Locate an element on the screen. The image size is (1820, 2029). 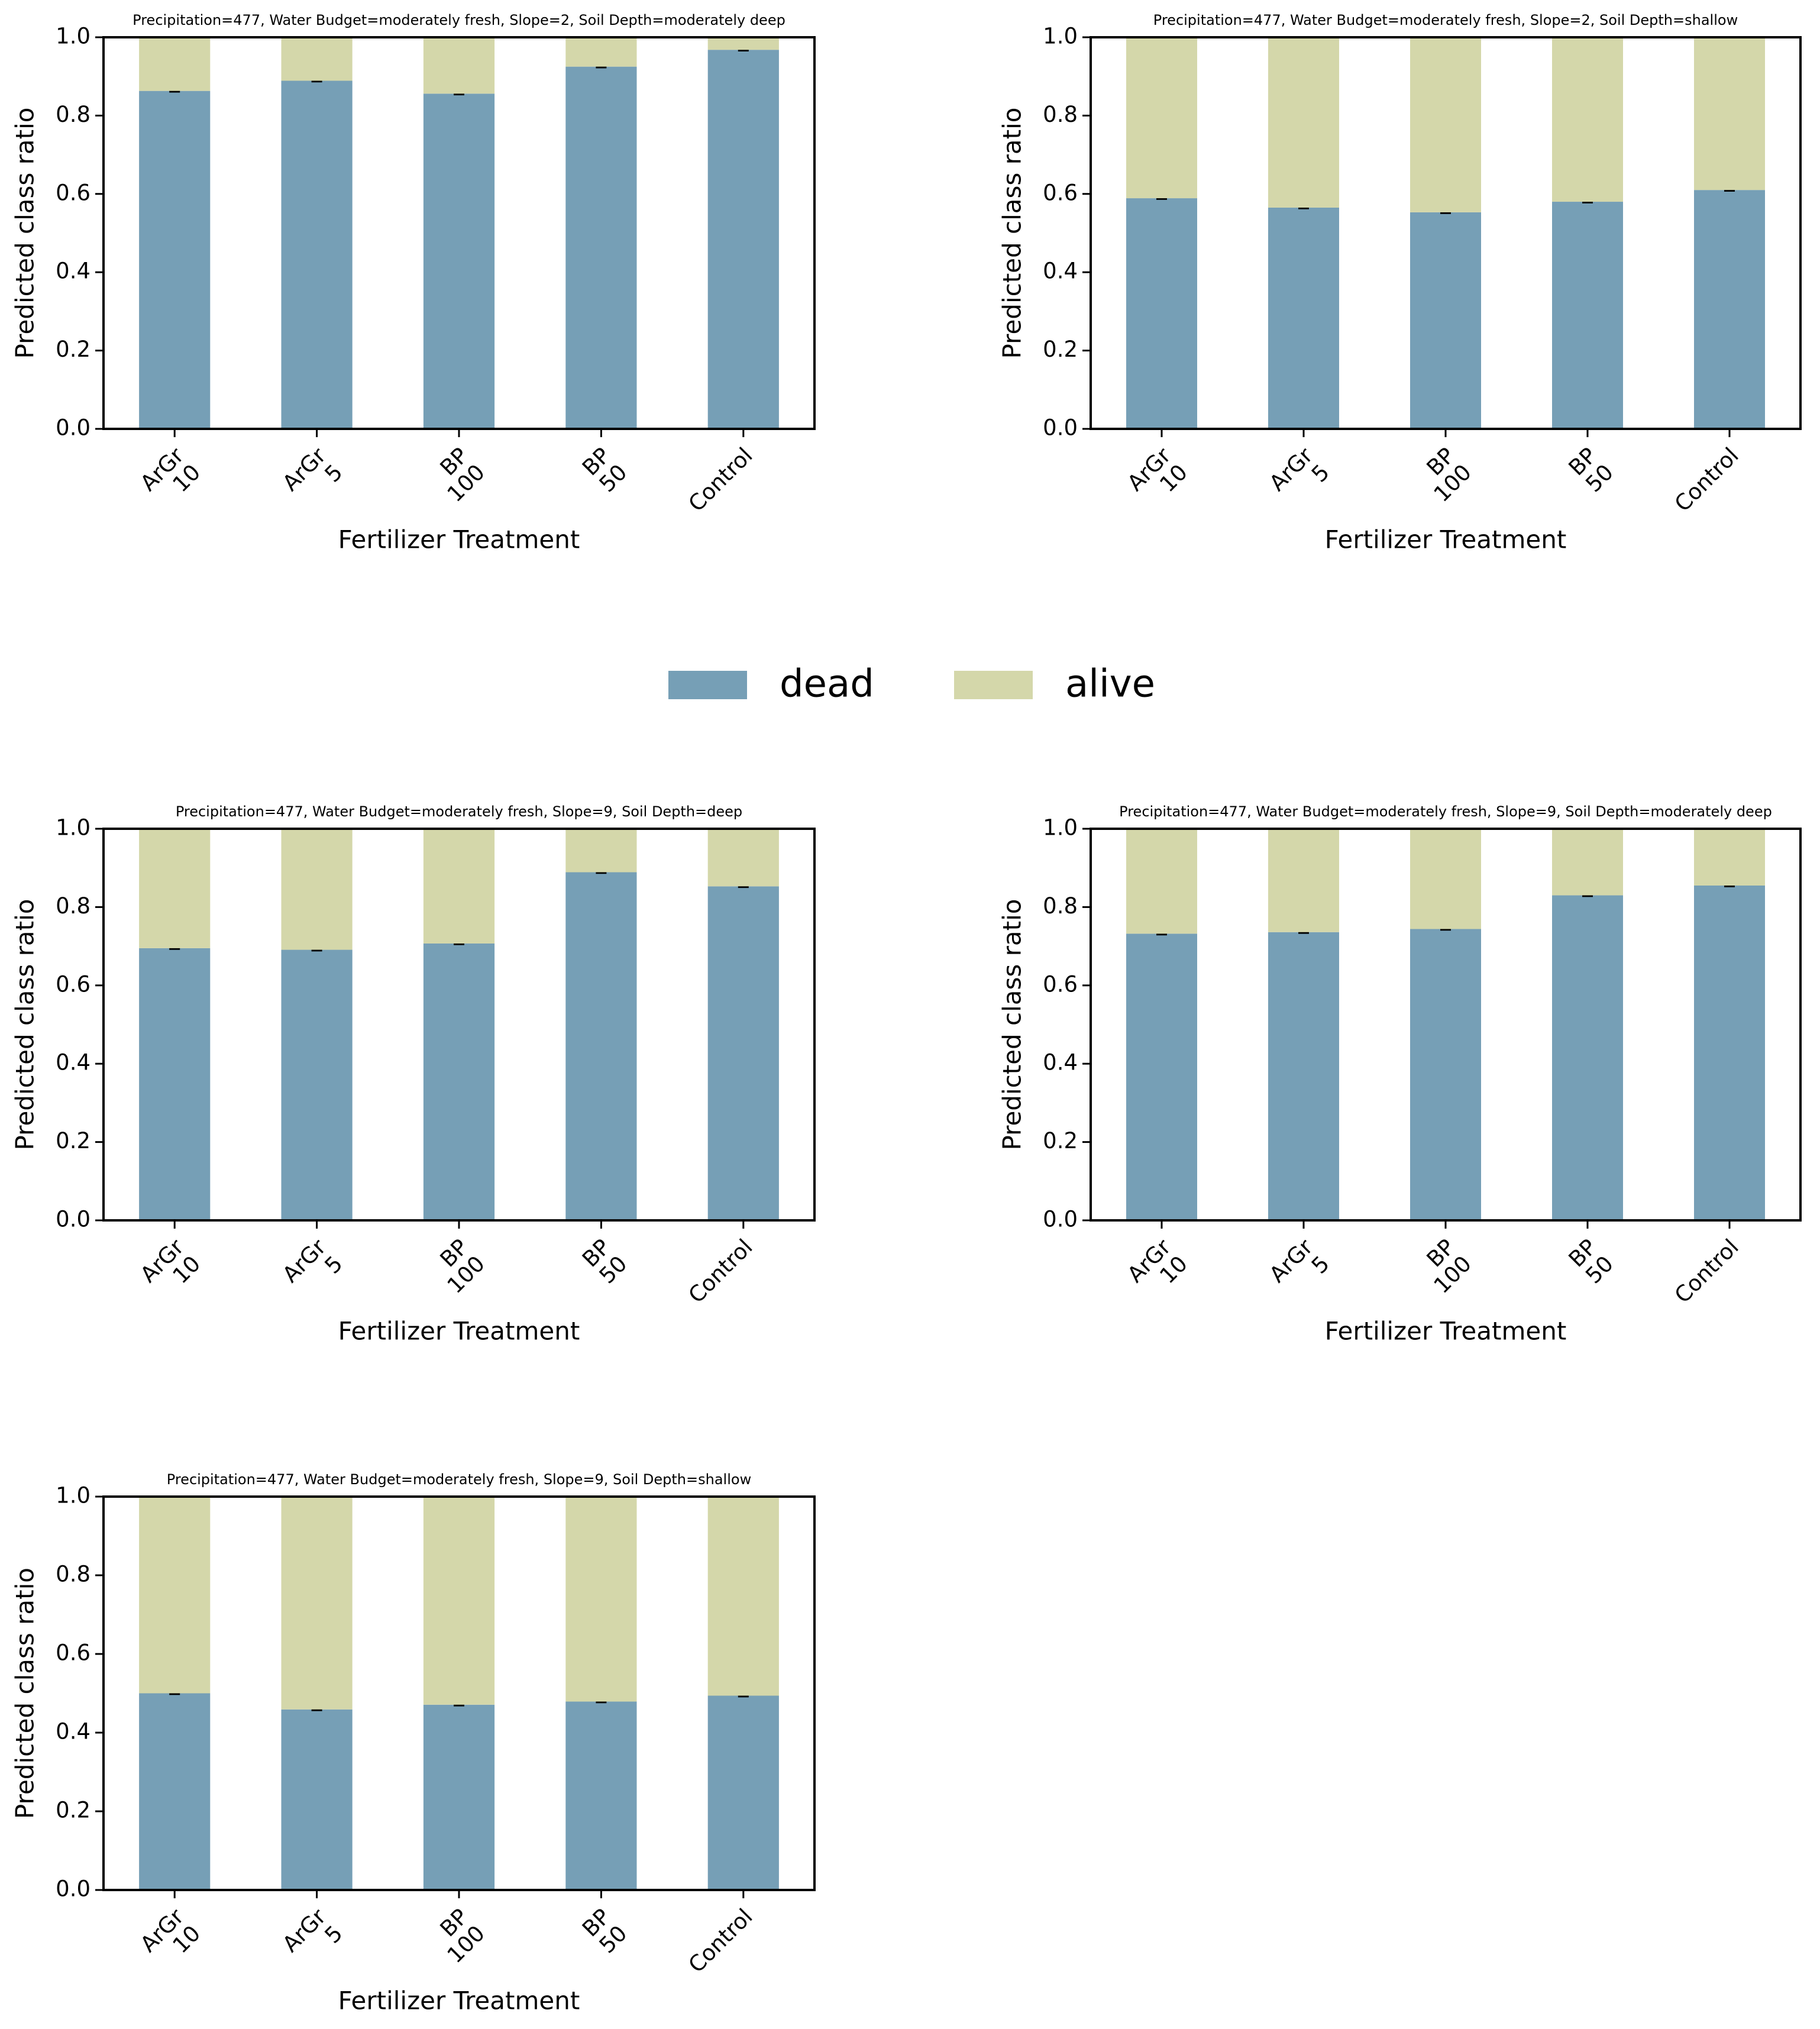
legend: dead alive is located at coordinates (911, 684).